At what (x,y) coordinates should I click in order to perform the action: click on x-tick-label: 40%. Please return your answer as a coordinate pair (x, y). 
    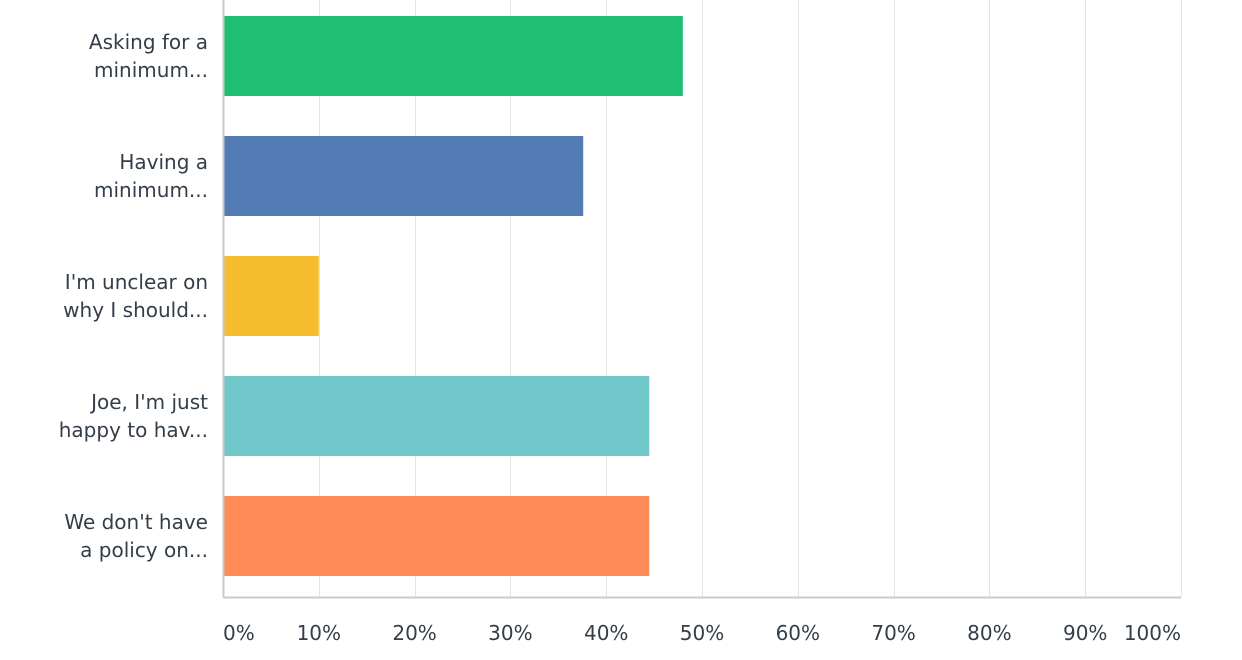
    Looking at the image, I should click on (606, 633).